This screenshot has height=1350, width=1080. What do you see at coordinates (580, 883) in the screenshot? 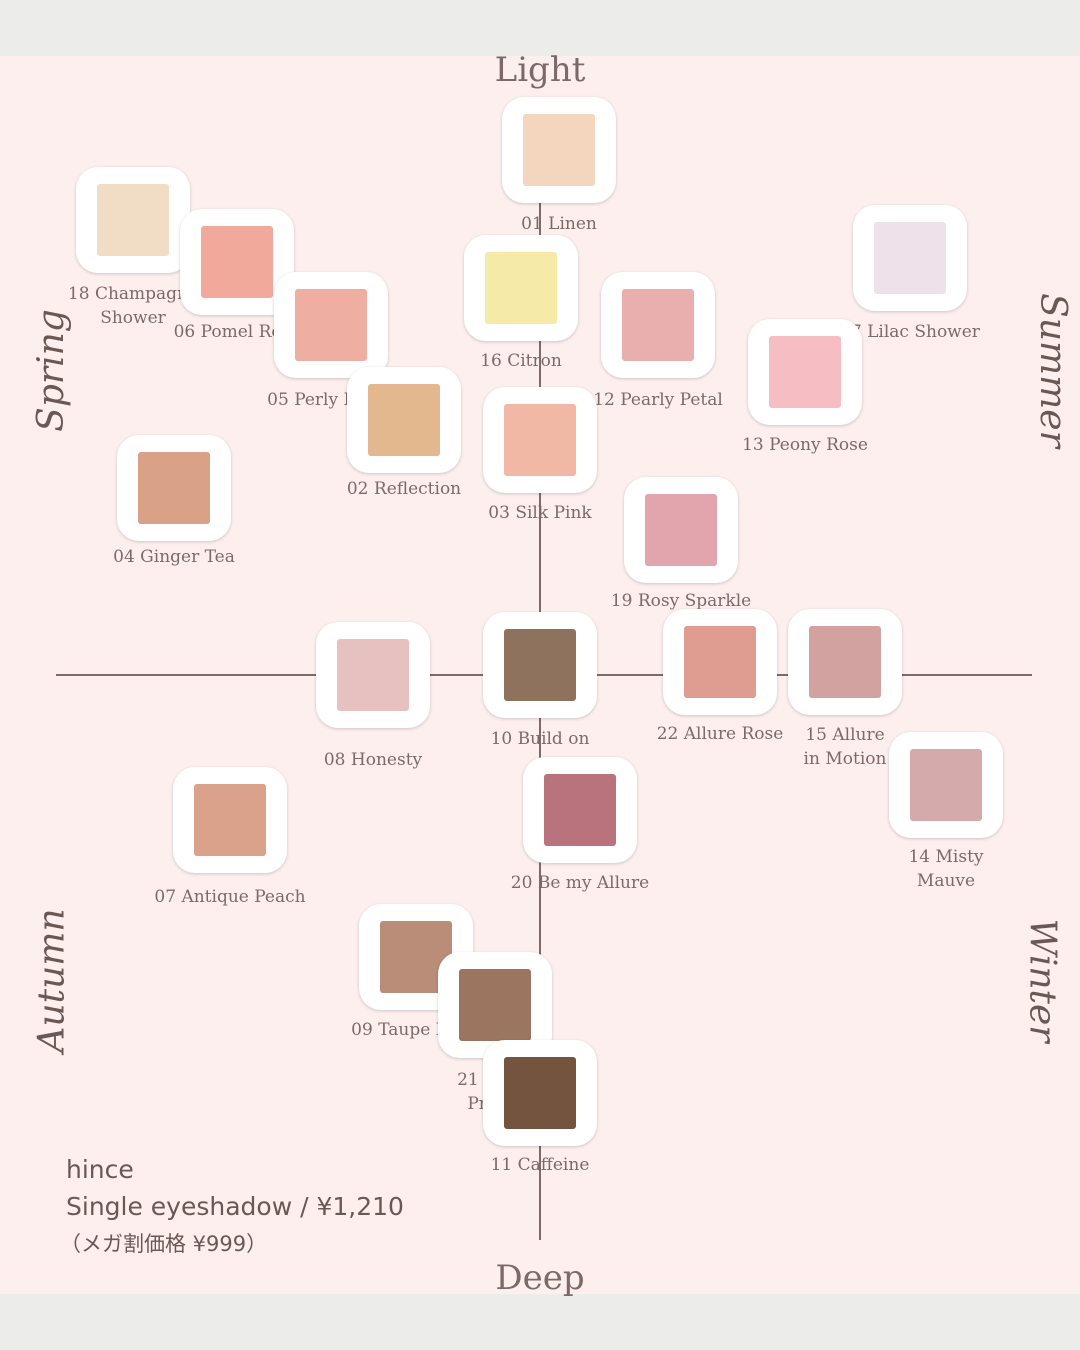
I see `shade-label: 20 Be my Allure` at bounding box center [580, 883].